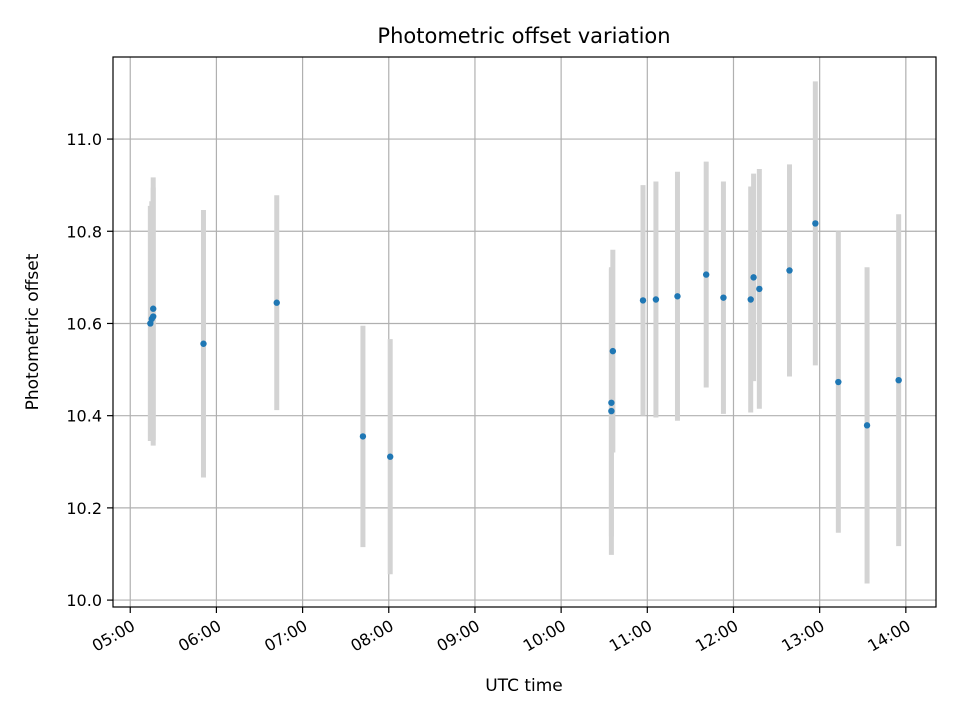 The image size is (960, 720). What do you see at coordinates (84, 416) in the screenshot?
I see `y-tick-label: 10.4` at bounding box center [84, 416].